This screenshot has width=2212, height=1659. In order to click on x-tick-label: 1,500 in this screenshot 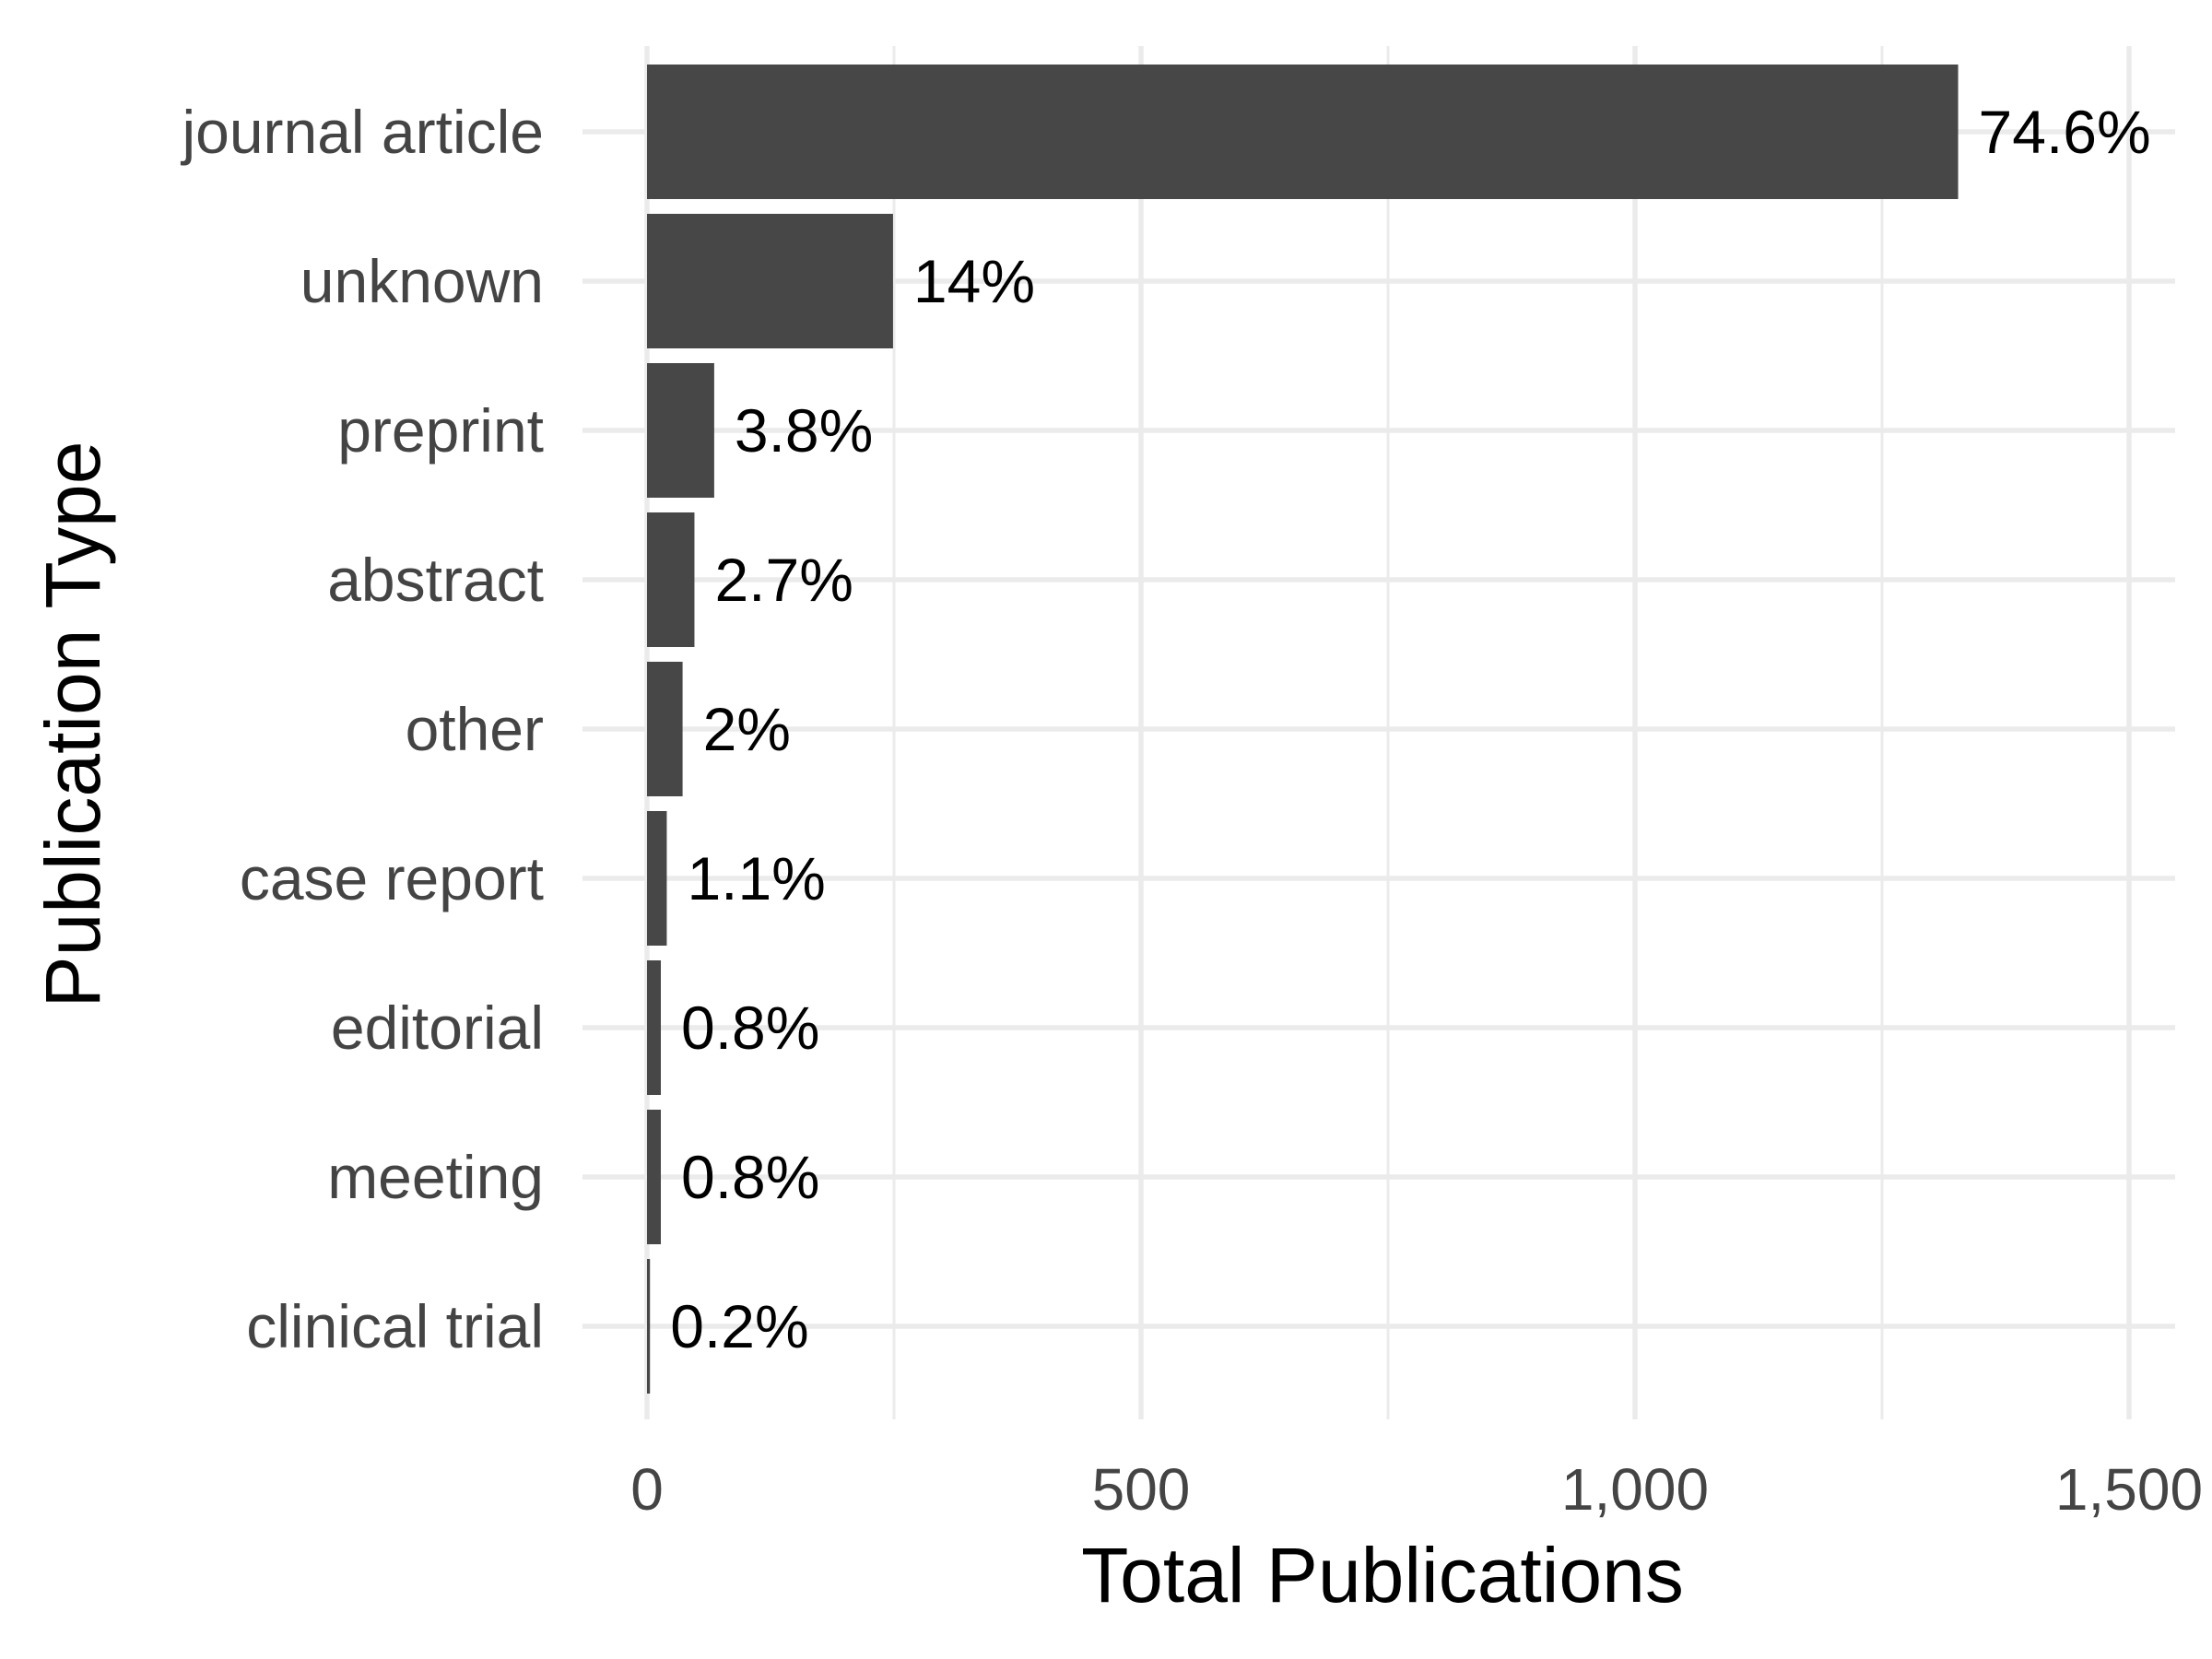, I will do `click(2129, 1489)`.